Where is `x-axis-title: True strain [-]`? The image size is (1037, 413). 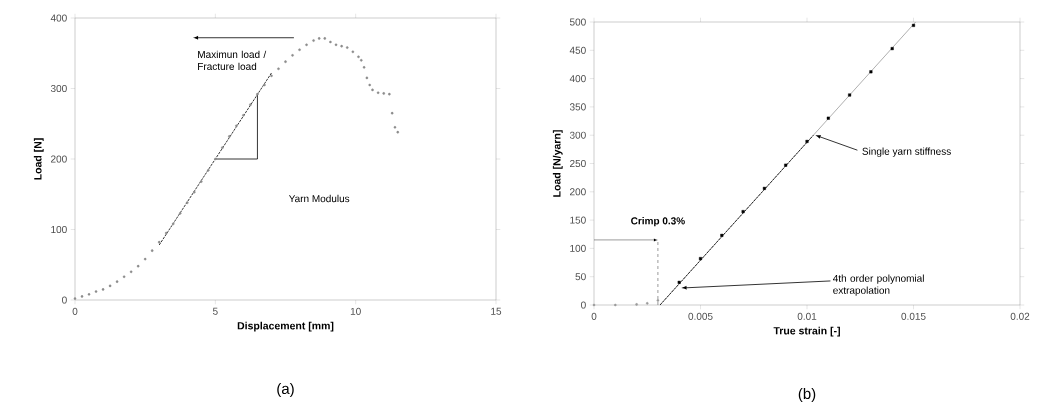 x-axis-title: True strain [-] is located at coordinates (806, 331).